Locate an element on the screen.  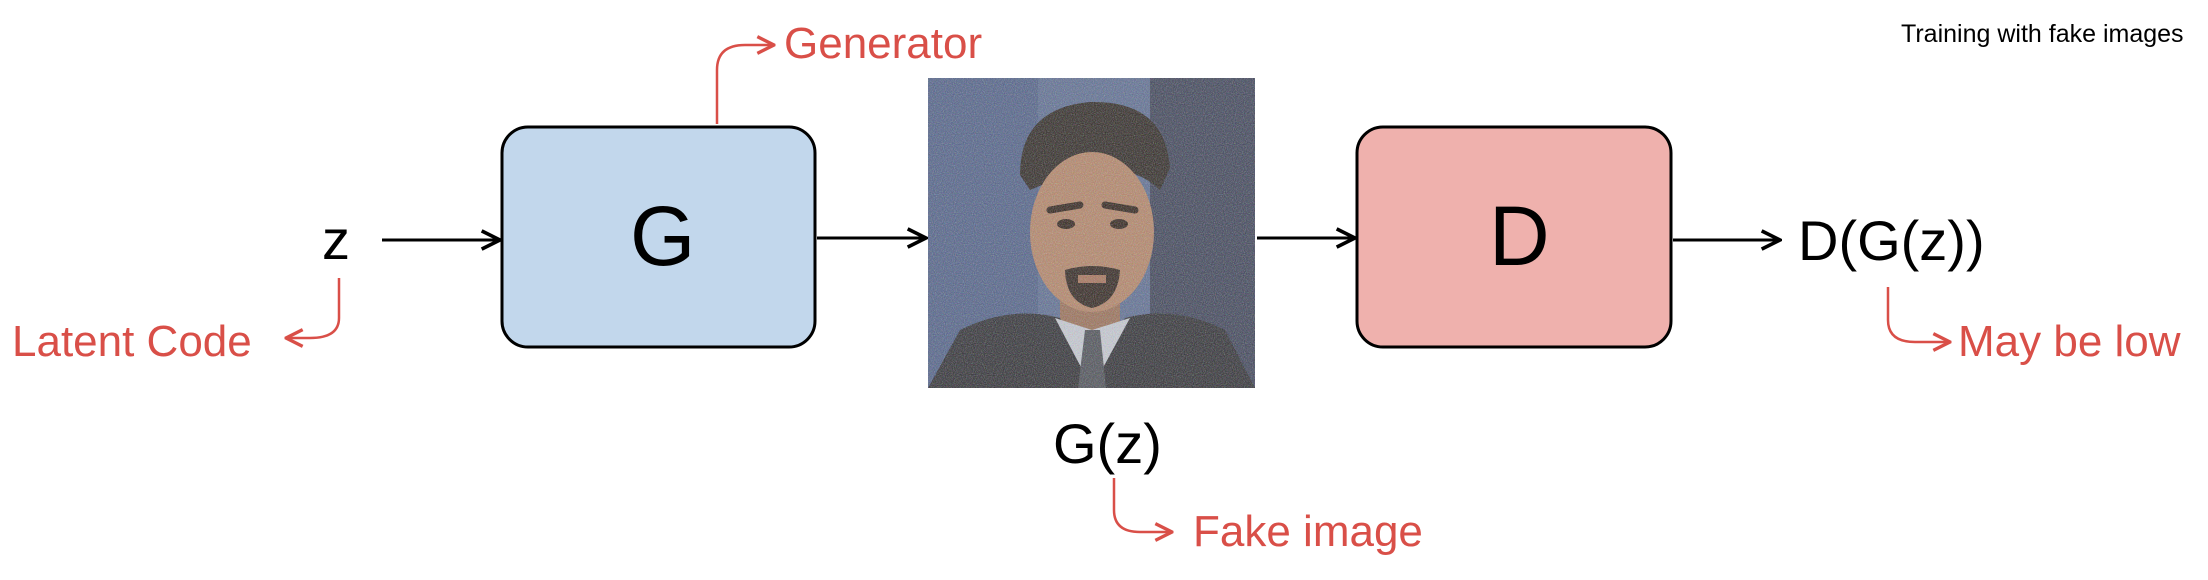
generator-label: G is located at coordinates (663, 236).